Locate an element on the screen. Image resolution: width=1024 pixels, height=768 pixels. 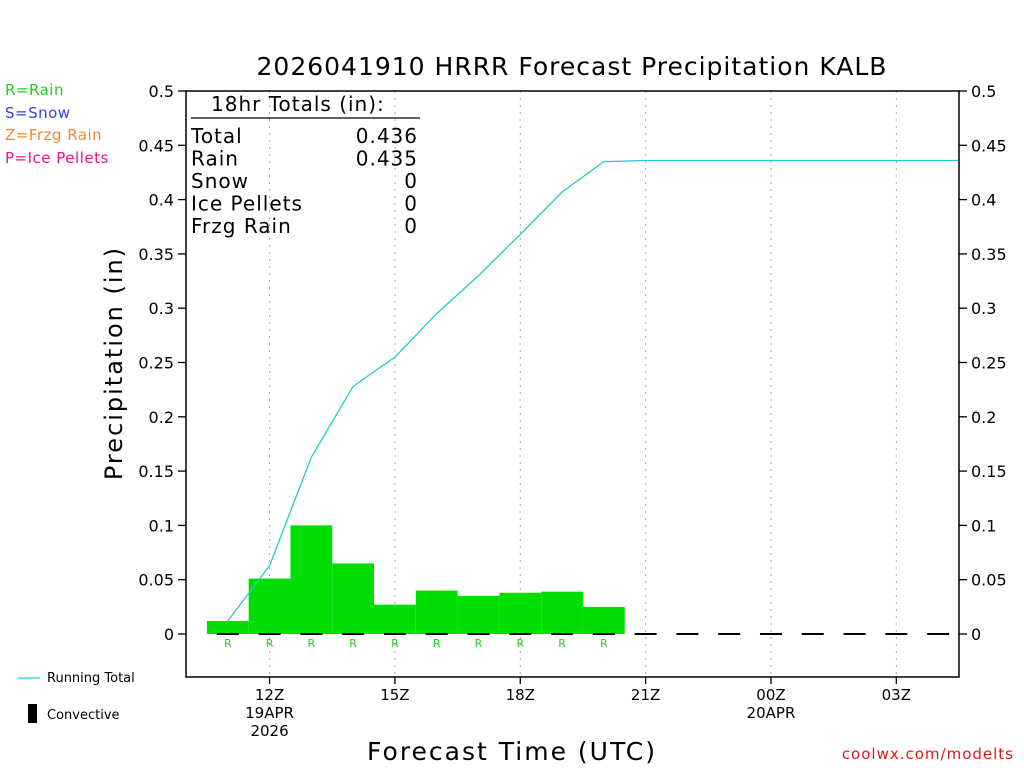
legend-ice-pellets: P=Ice Pellets is located at coordinates (57, 157).